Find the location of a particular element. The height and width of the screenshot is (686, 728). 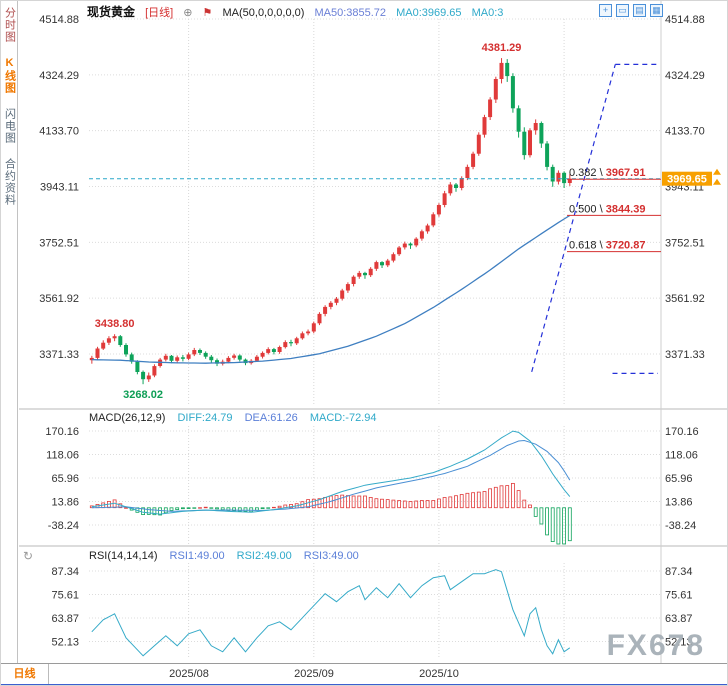

trend-drawings is located at coordinates (594, 218).